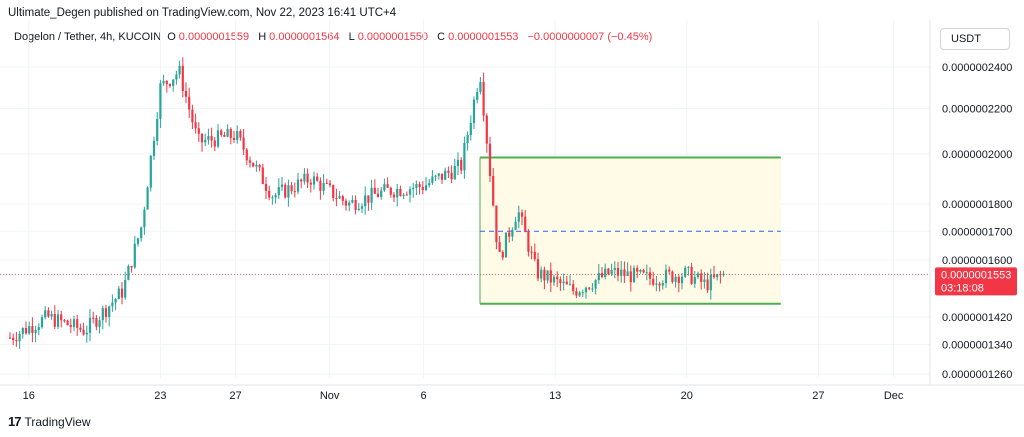 This screenshot has height=437, width=1024. I want to click on currency-selector: USDT, so click(975, 39).